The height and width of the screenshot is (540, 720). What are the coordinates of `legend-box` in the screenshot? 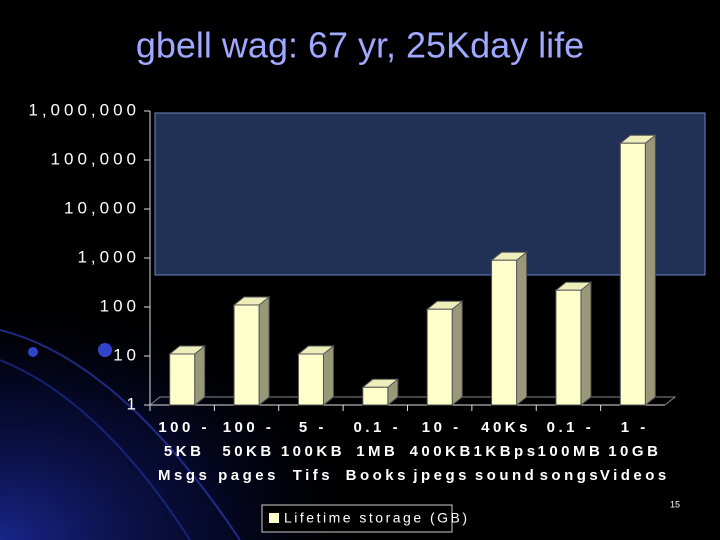 It's located at (357, 518).